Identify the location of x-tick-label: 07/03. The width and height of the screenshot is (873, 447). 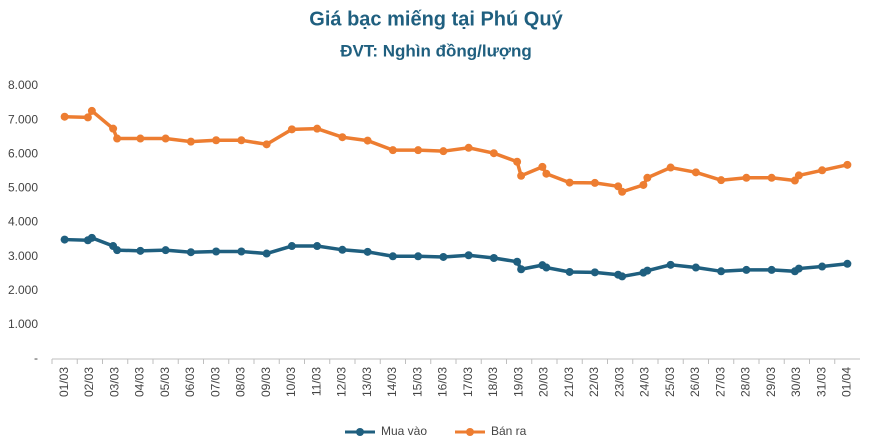
(215, 382).